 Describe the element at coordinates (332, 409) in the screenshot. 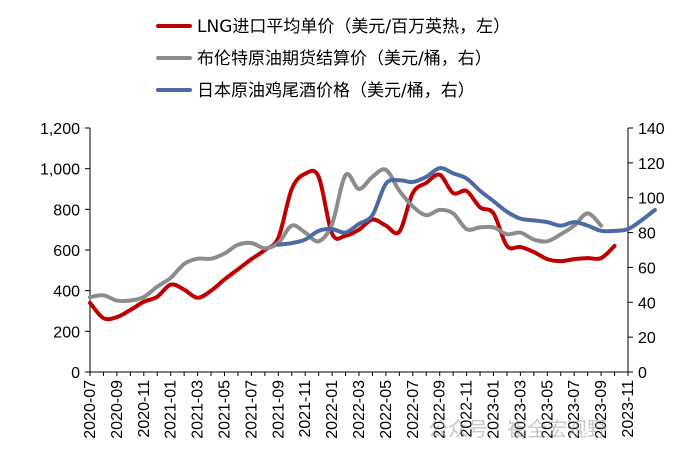

I see `x-tick-label: 2022-01` at that location.